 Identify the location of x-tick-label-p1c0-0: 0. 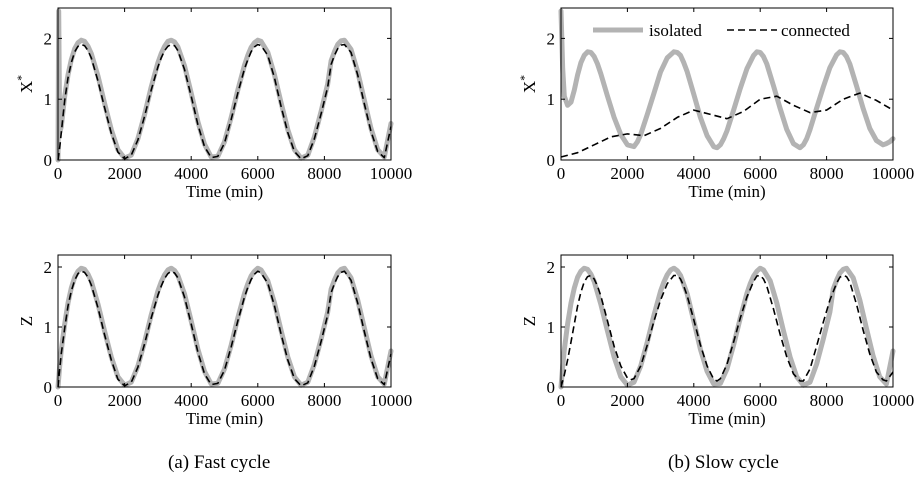
(561, 173).